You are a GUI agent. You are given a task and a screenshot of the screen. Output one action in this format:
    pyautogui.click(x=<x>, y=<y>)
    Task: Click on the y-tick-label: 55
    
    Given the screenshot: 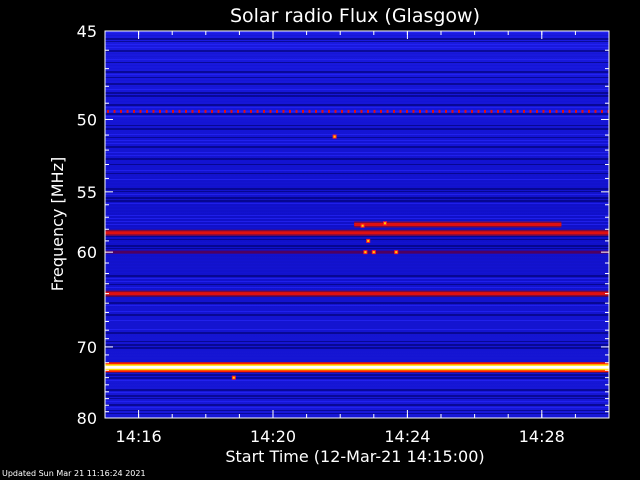 What is the action you would take?
    pyautogui.click(x=87, y=192)
    